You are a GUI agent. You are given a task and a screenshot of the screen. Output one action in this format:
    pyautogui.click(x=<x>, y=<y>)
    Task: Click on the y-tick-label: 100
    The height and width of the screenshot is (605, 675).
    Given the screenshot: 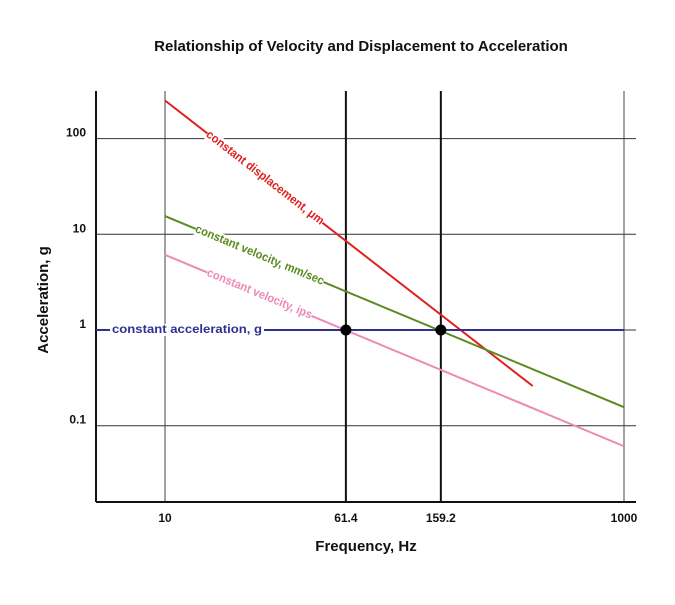 What is the action you would take?
    pyautogui.click(x=76, y=133)
    